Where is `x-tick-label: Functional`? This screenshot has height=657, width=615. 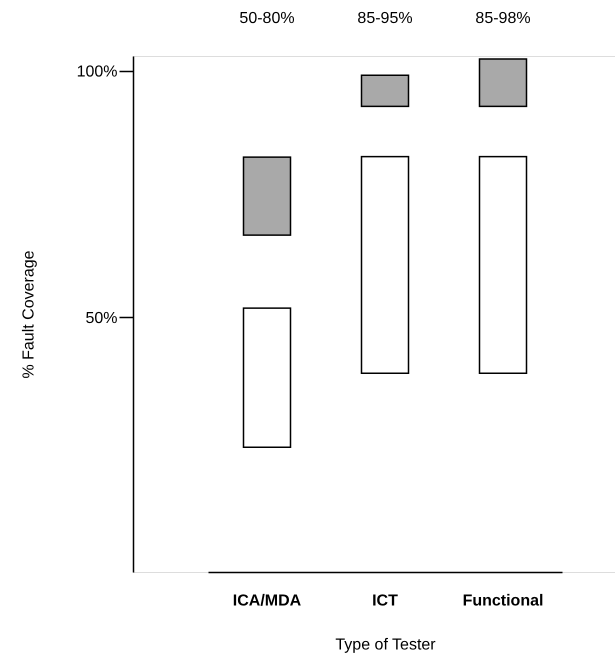 x-tick-label: Functional is located at coordinates (503, 601).